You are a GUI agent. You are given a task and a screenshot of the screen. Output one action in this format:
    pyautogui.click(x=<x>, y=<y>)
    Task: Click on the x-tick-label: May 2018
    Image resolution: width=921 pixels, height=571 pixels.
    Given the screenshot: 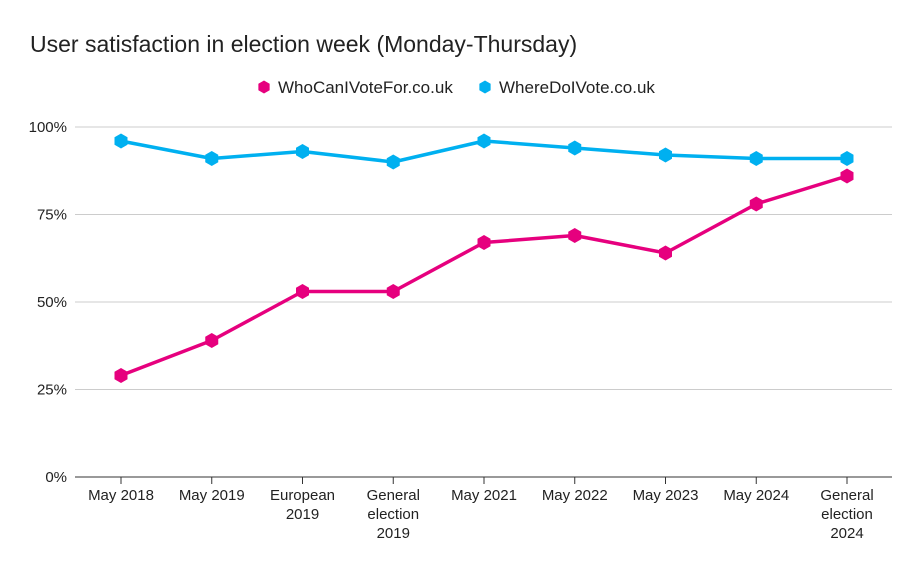 What is the action you would take?
    pyautogui.click(x=121, y=495)
    